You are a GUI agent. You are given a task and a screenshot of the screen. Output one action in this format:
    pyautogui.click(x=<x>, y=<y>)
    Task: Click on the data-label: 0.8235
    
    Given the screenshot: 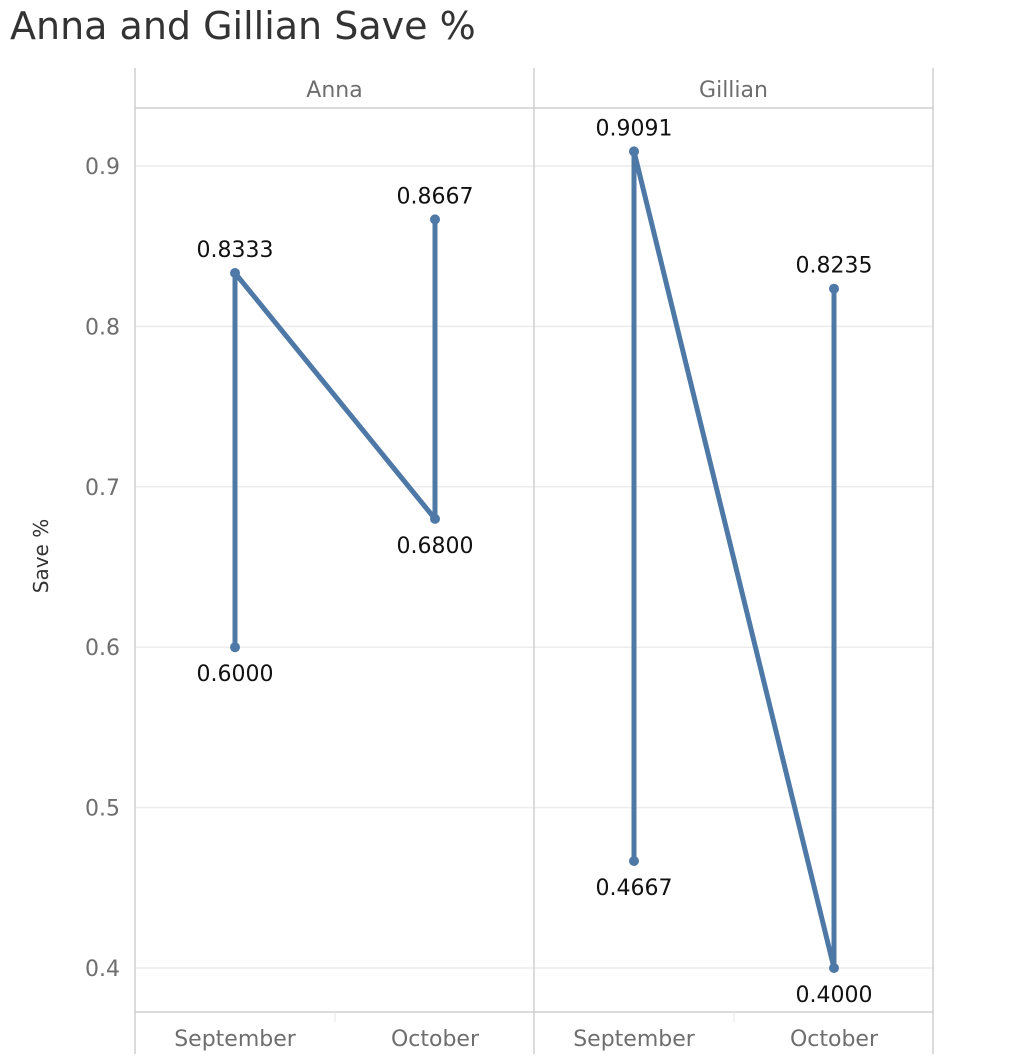 What is the action you would take?
    pyautogui.click(x=834, y=266)
    